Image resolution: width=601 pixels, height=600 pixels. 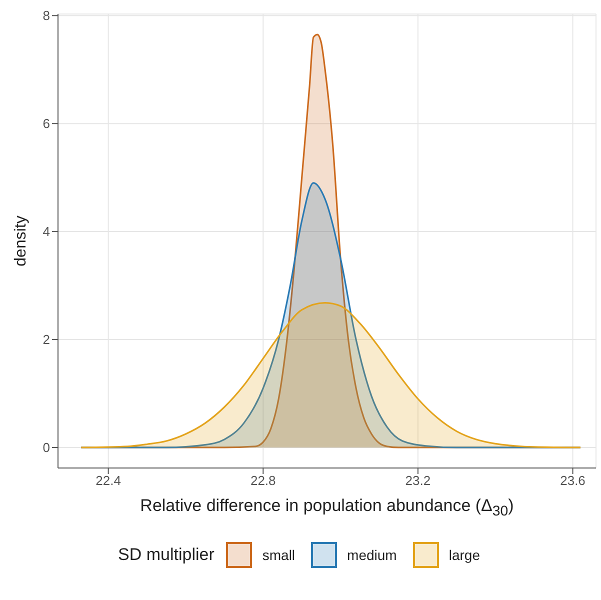 What do you see at coordinates (21, 241) in the screenshot?
I see `y-axis-title: density` at bounding box center [21, 241].